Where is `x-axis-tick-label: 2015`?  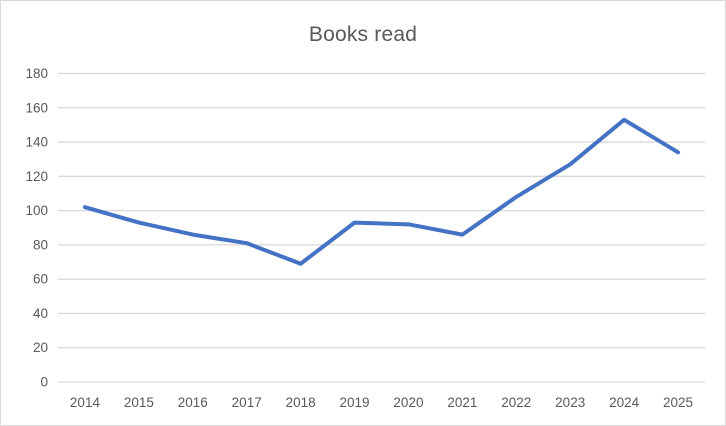 x-axis-tick-label: 2015 is located at coordinates (139, 402).